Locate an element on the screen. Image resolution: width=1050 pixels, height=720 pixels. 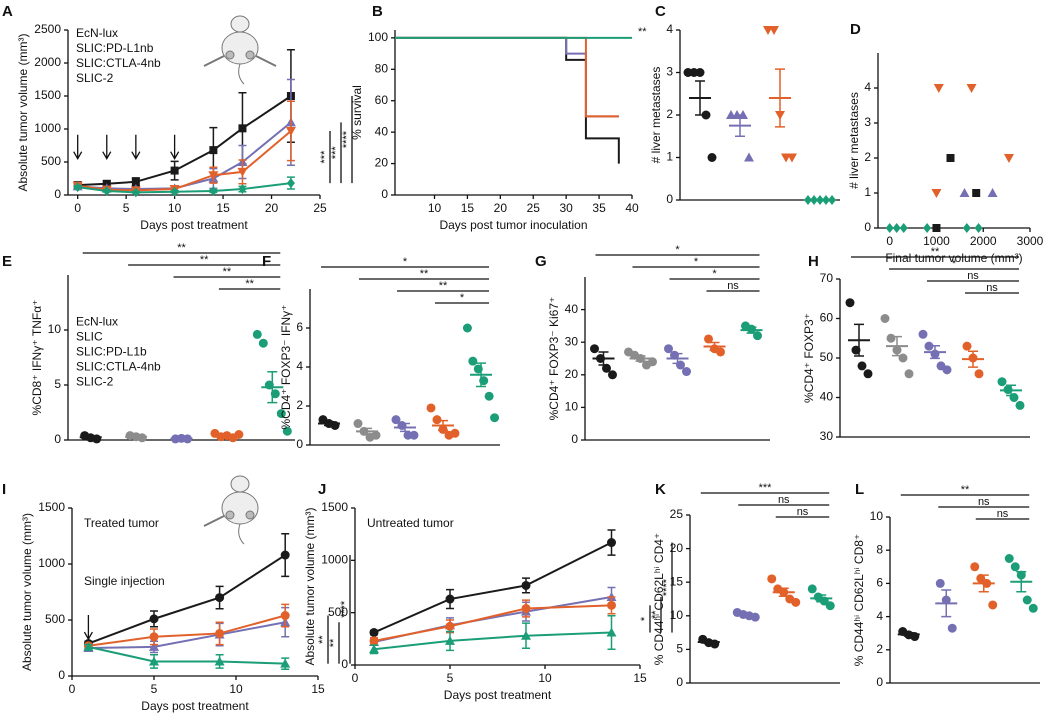
x-tick-label: 30 is located at coordinates (566, 208).